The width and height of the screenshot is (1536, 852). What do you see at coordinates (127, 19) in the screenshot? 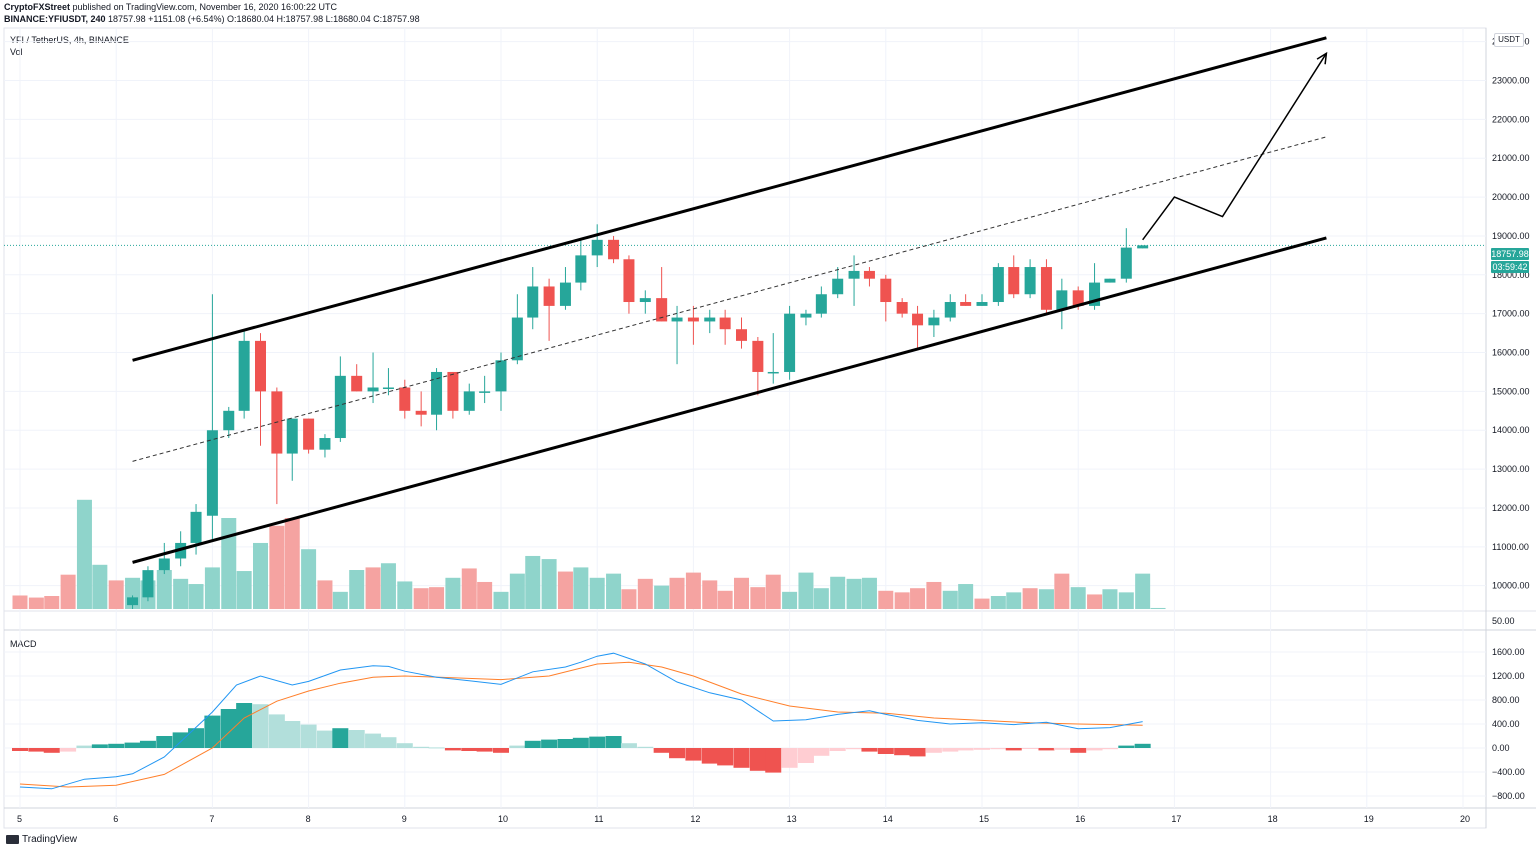
I see `last-price: 18757.98` at bounding box center [127, 19].